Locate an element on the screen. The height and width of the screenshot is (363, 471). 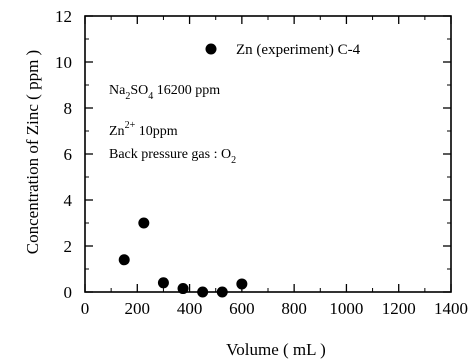
legend-label: Zn (experiment) C-4 is located at coordinates (298, 50).